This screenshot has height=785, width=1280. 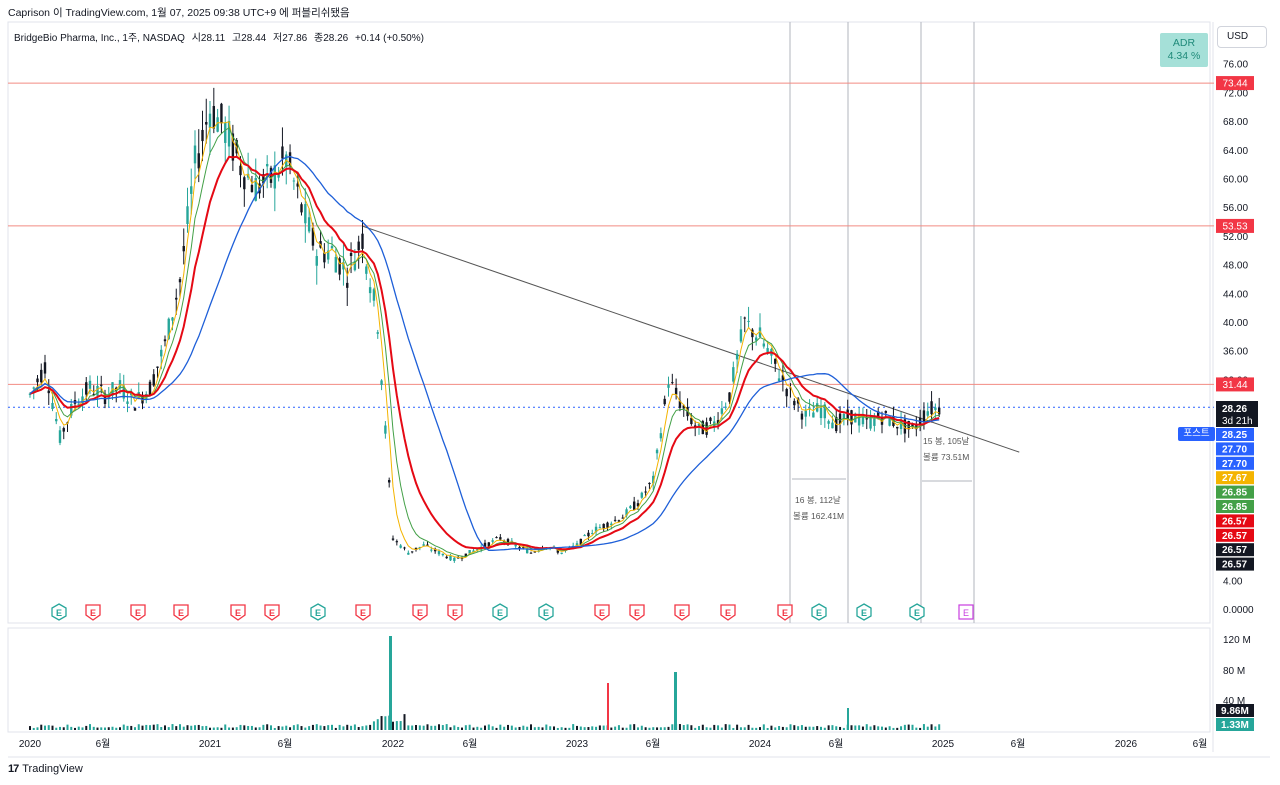 What do you see at coordinates (1242, 37) in the screenshot?
I see `currency-selector: USD` at bounding box center [1242, 37].